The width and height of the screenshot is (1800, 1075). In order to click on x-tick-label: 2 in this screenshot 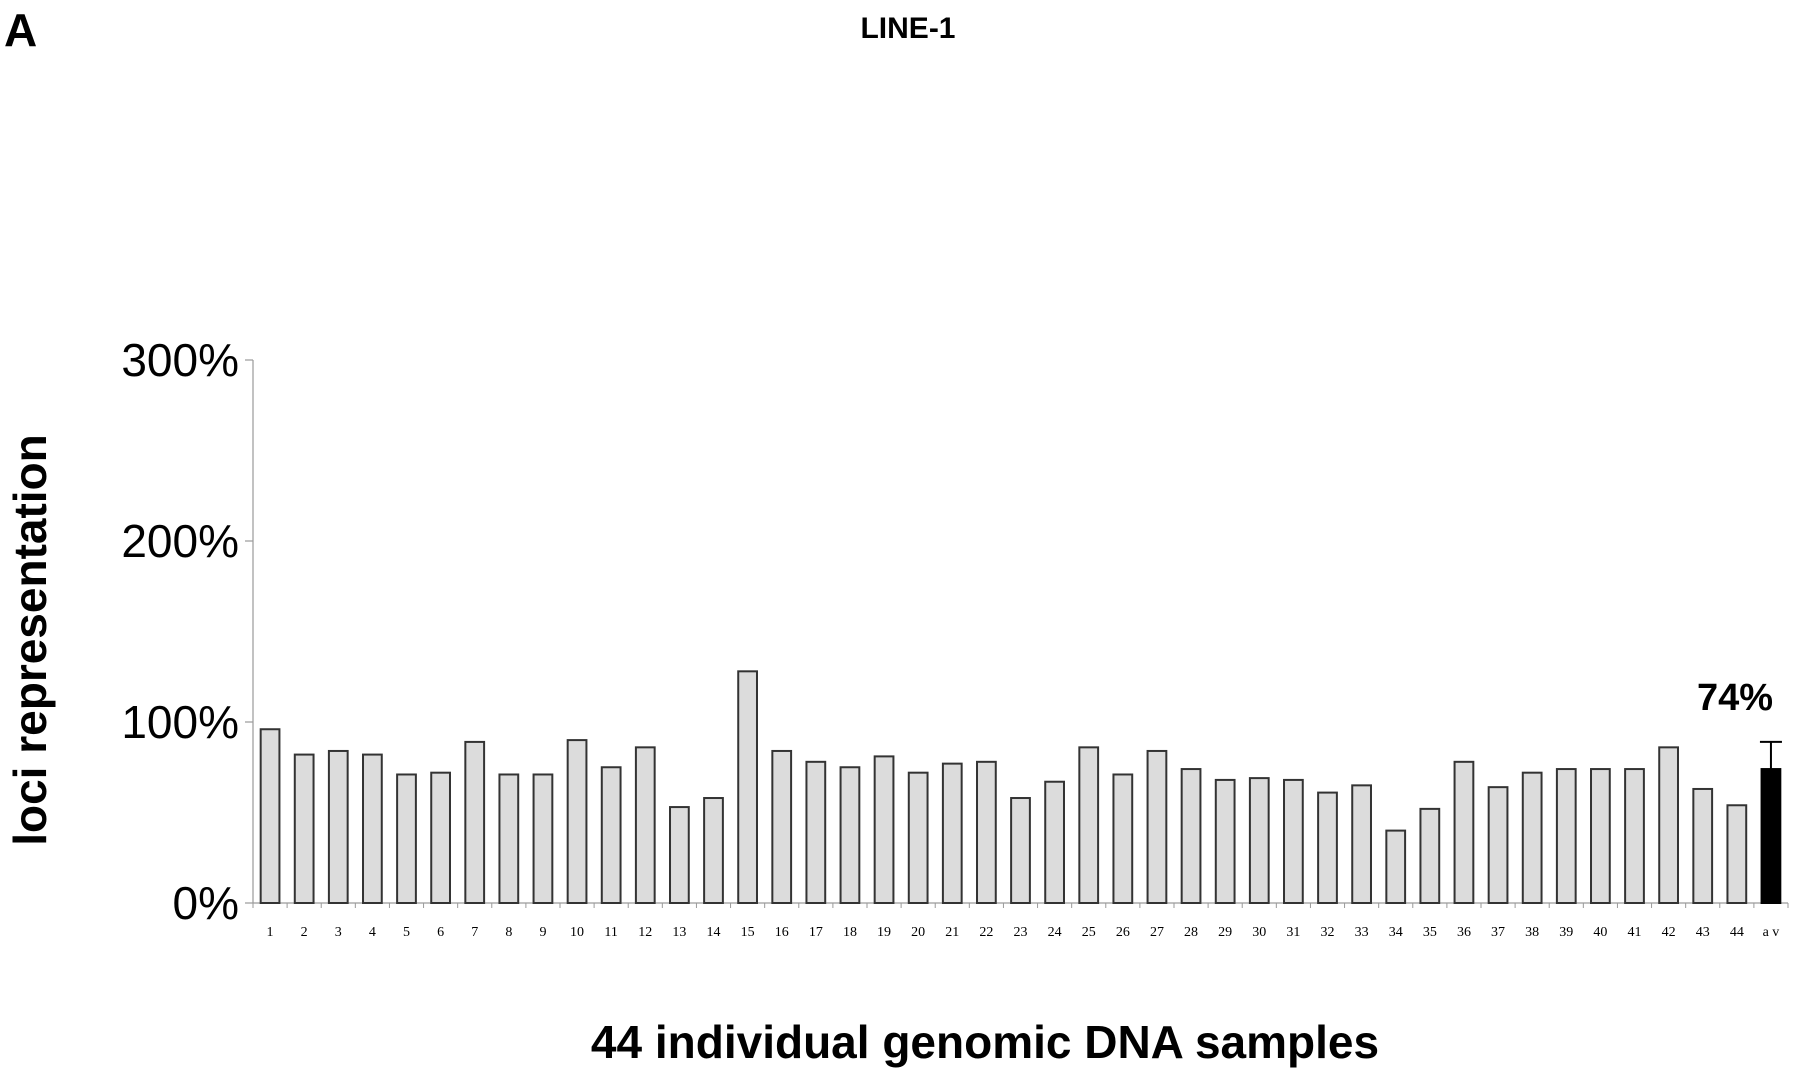, I will do `click(304, 932)`.